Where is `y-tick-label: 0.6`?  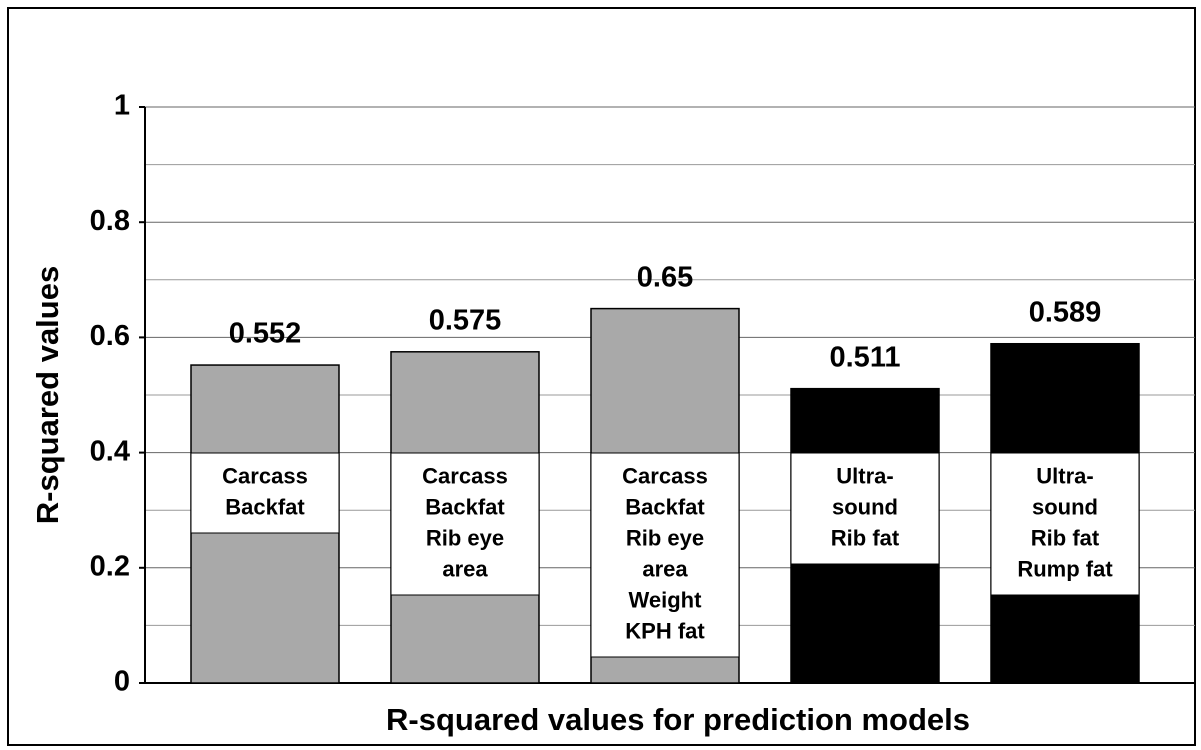
y-tick-label: 0.6 is located at coordinates (110, 336).